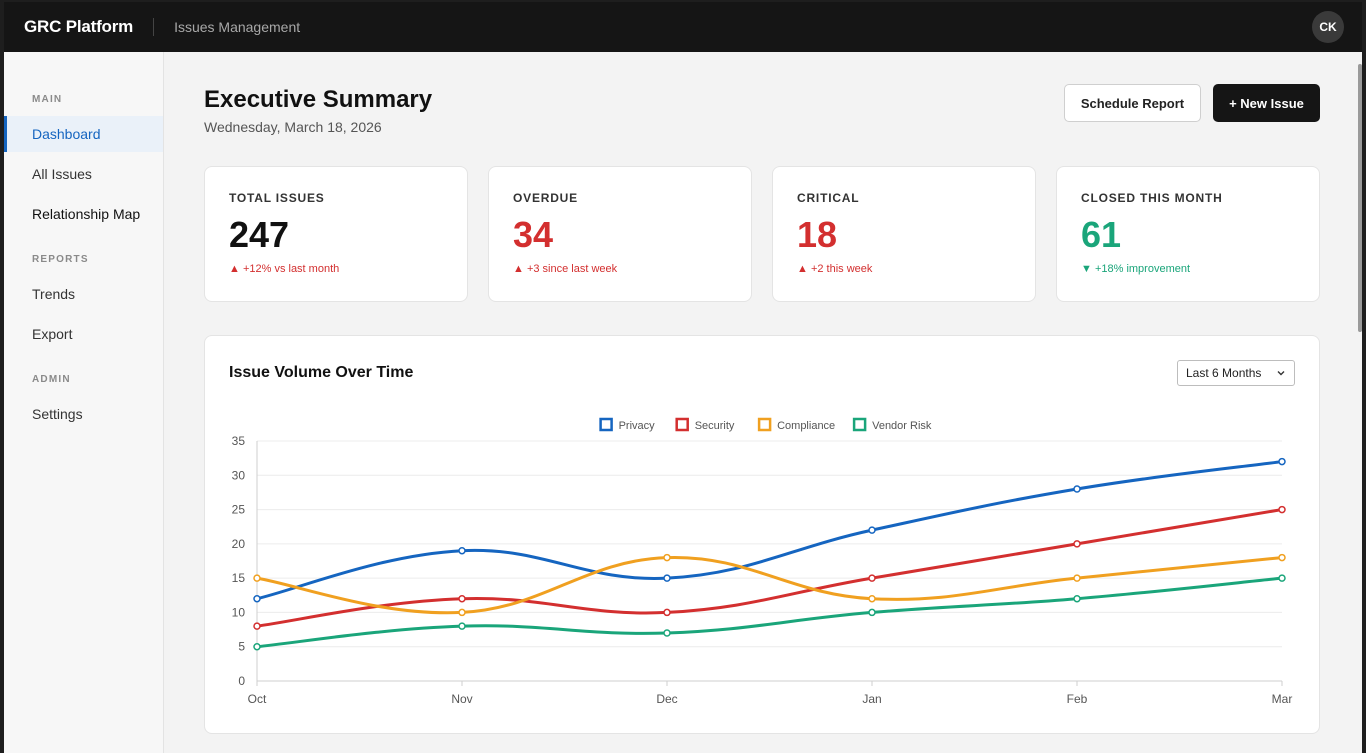 Image resolution: width=1366 pixels, height=753 pixels. What do you see at coordinates (239, 475) in the screenshot?
I see `y-tick-label: 30` at bounding box center [239, 475].